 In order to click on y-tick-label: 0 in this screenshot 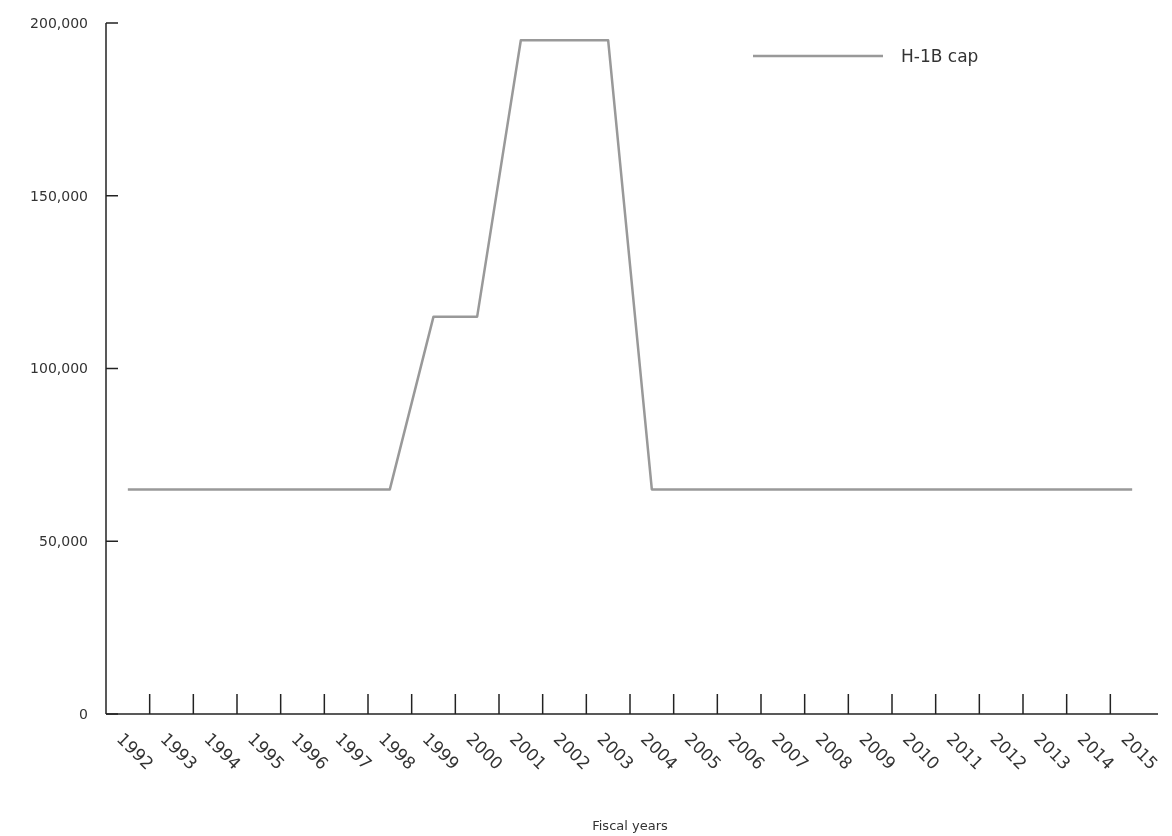, I will do `click(83, 713)`.